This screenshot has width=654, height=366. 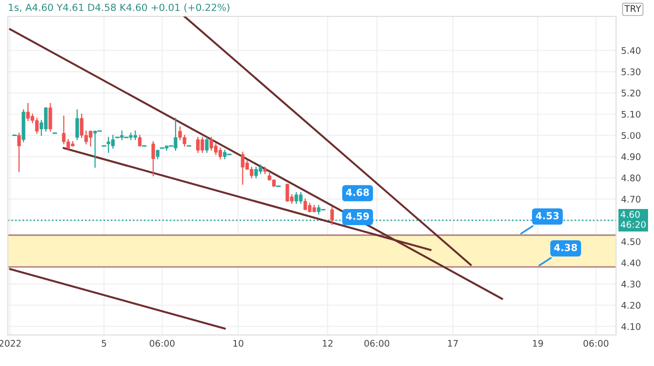 What do you see at coordinates (631, 50) in the screenshot?
I see `y-tick-label: 5.40` at bounding box center [631, 50].